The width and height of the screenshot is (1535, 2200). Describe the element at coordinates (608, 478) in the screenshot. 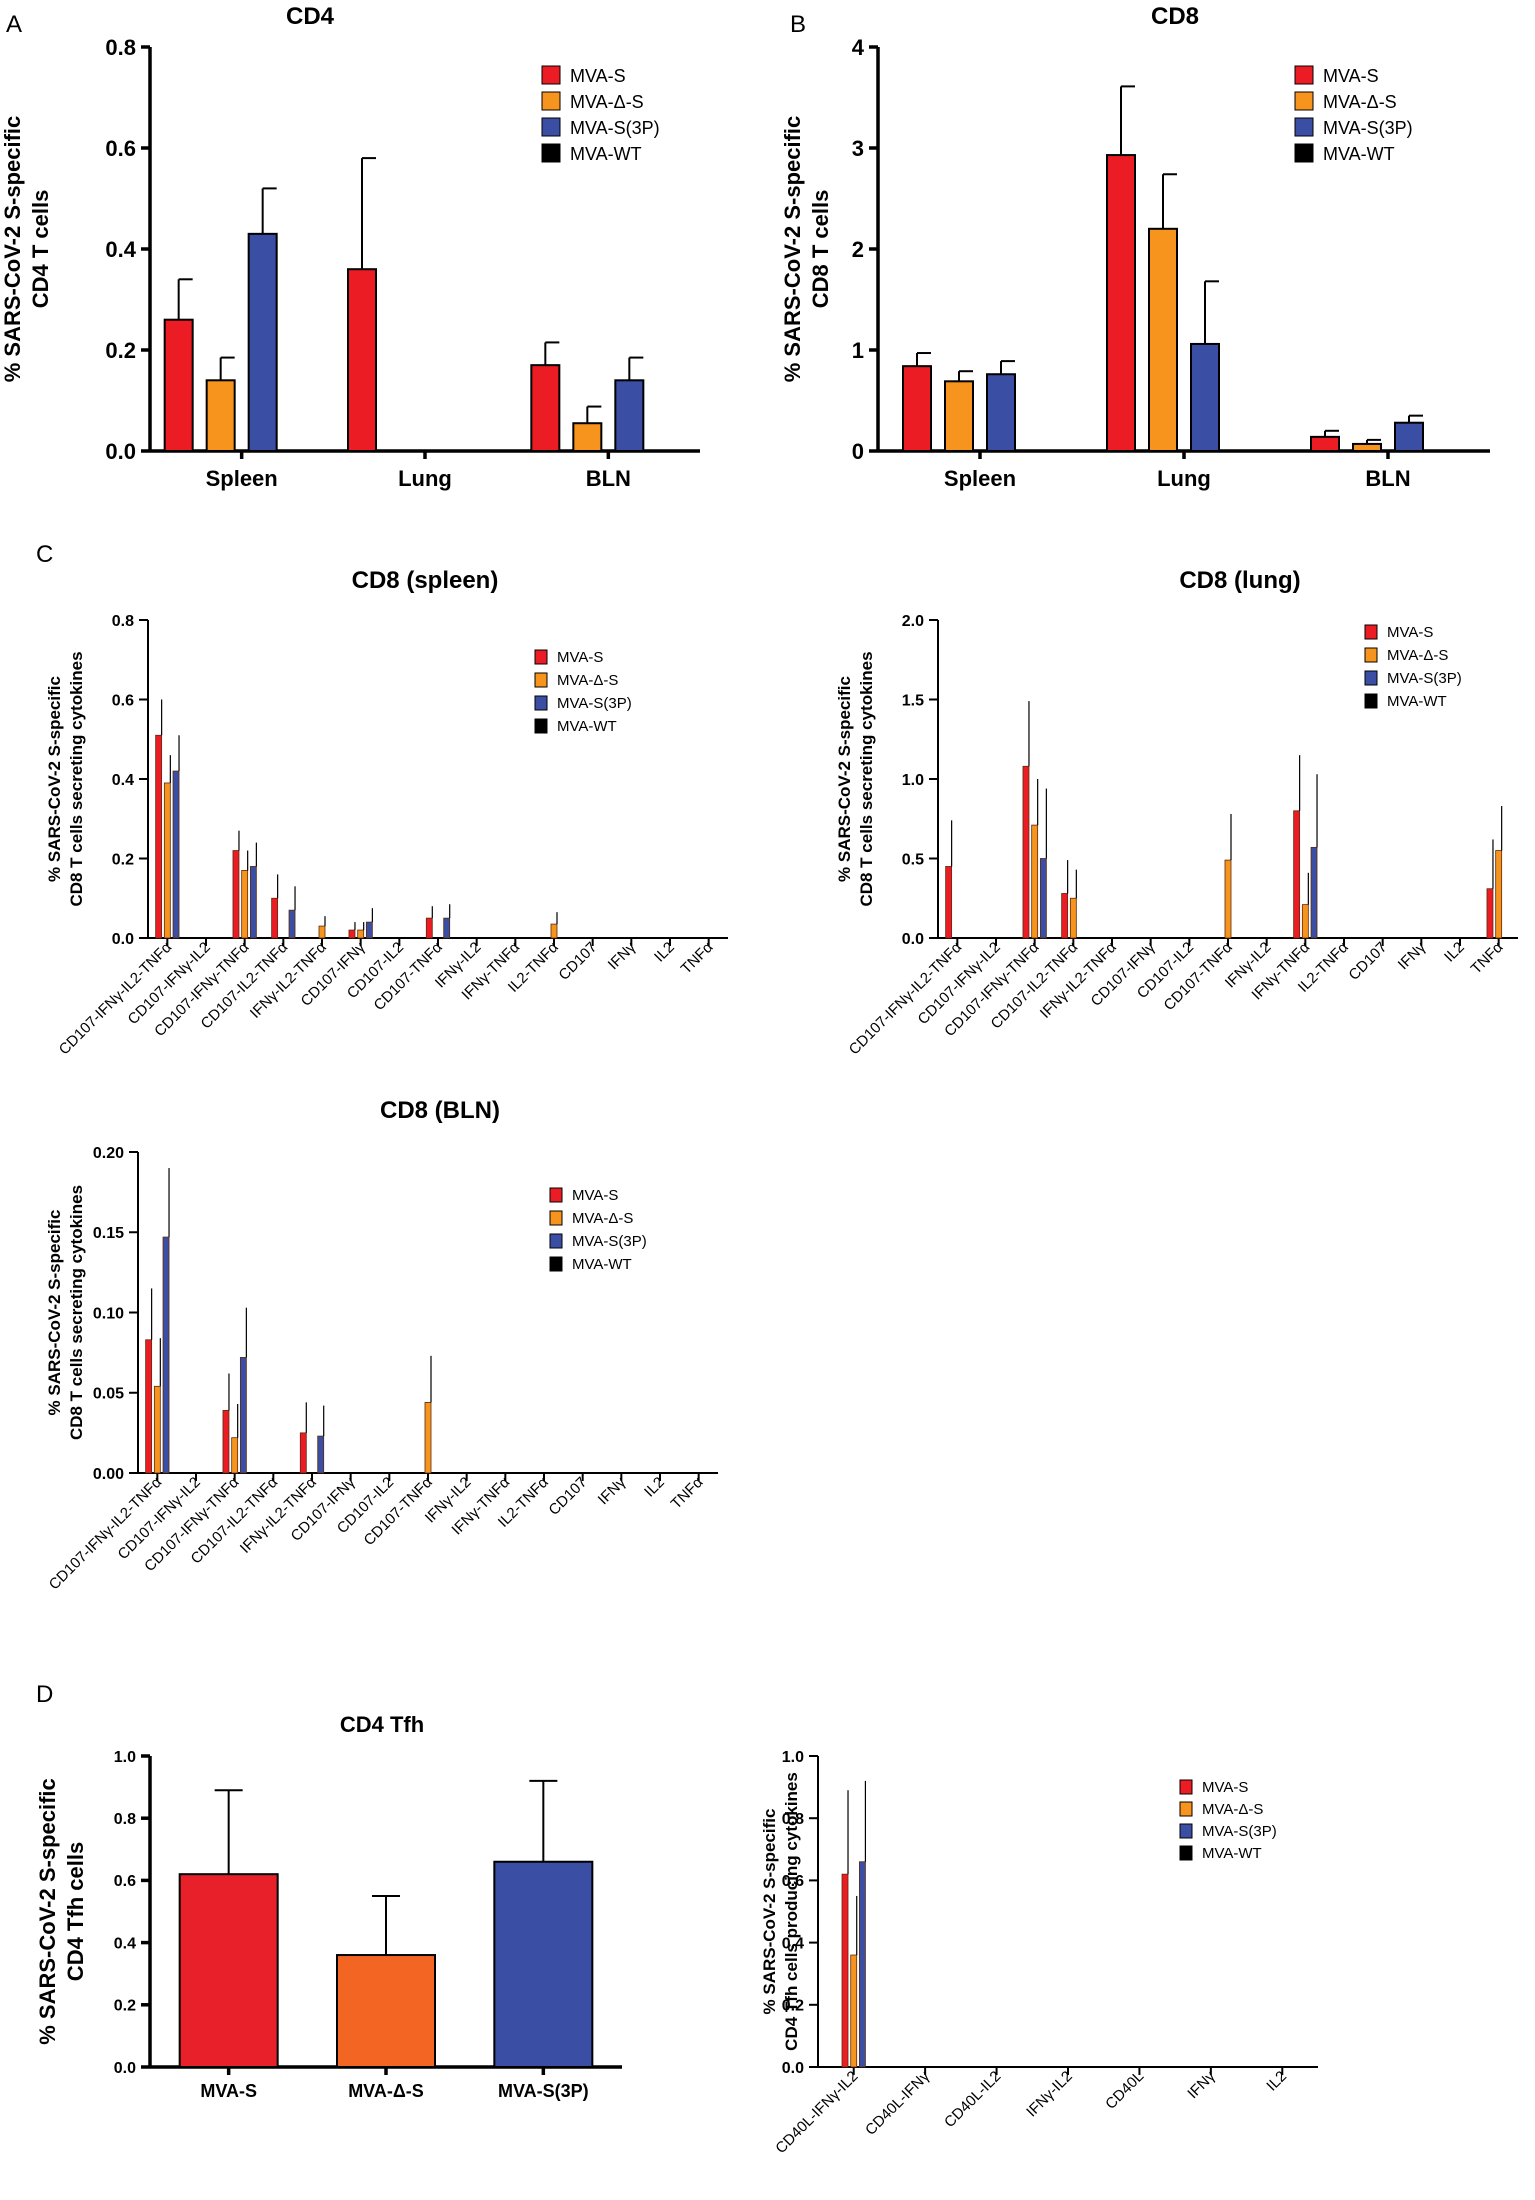

I see `x-tick-label-bln: BLN` at that location.